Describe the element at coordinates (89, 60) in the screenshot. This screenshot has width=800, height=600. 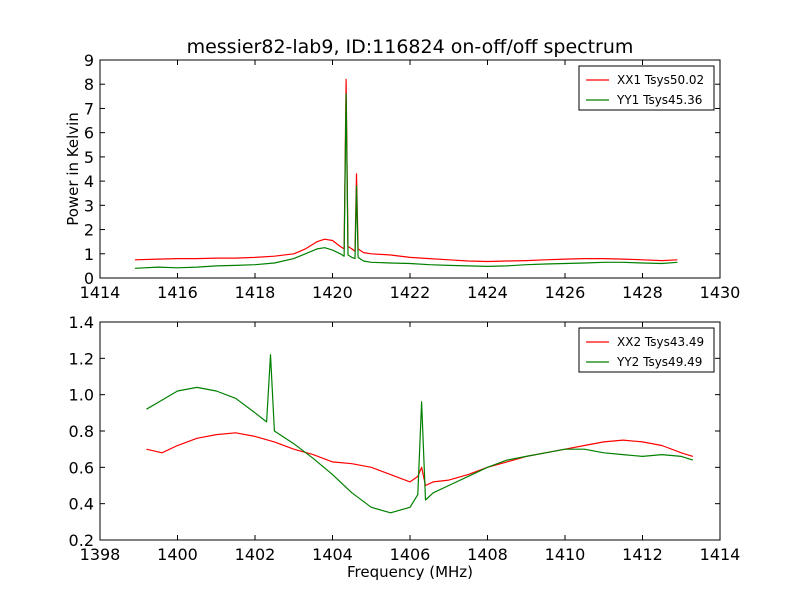
I see `y-tick-label: 9` at that location.